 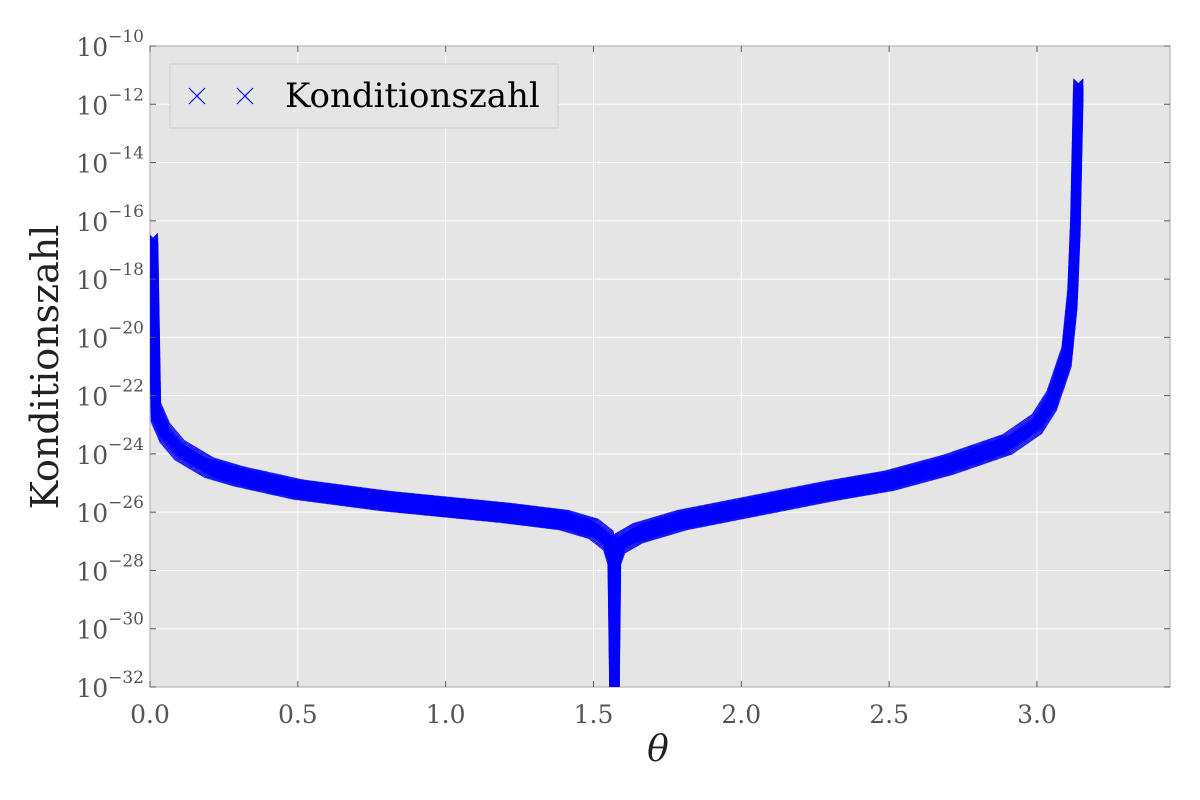 I want to click on x-tick-label: 0.5, so click(x=298, y=714).